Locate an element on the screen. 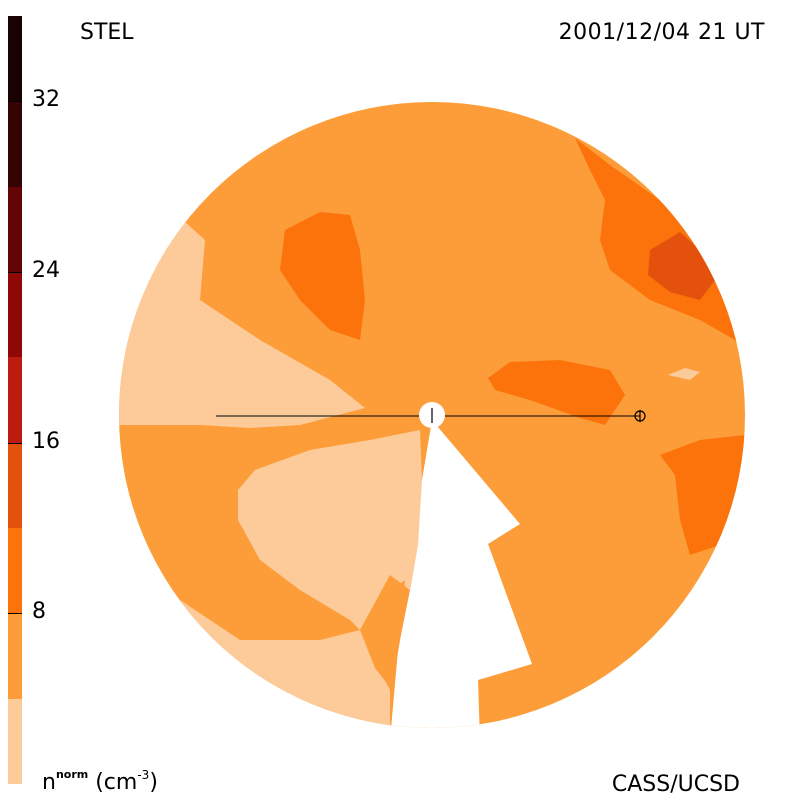 Image resolution: width=800 pixels, height=800 pixels. pale-region-left is located at coordinates (242, 314).